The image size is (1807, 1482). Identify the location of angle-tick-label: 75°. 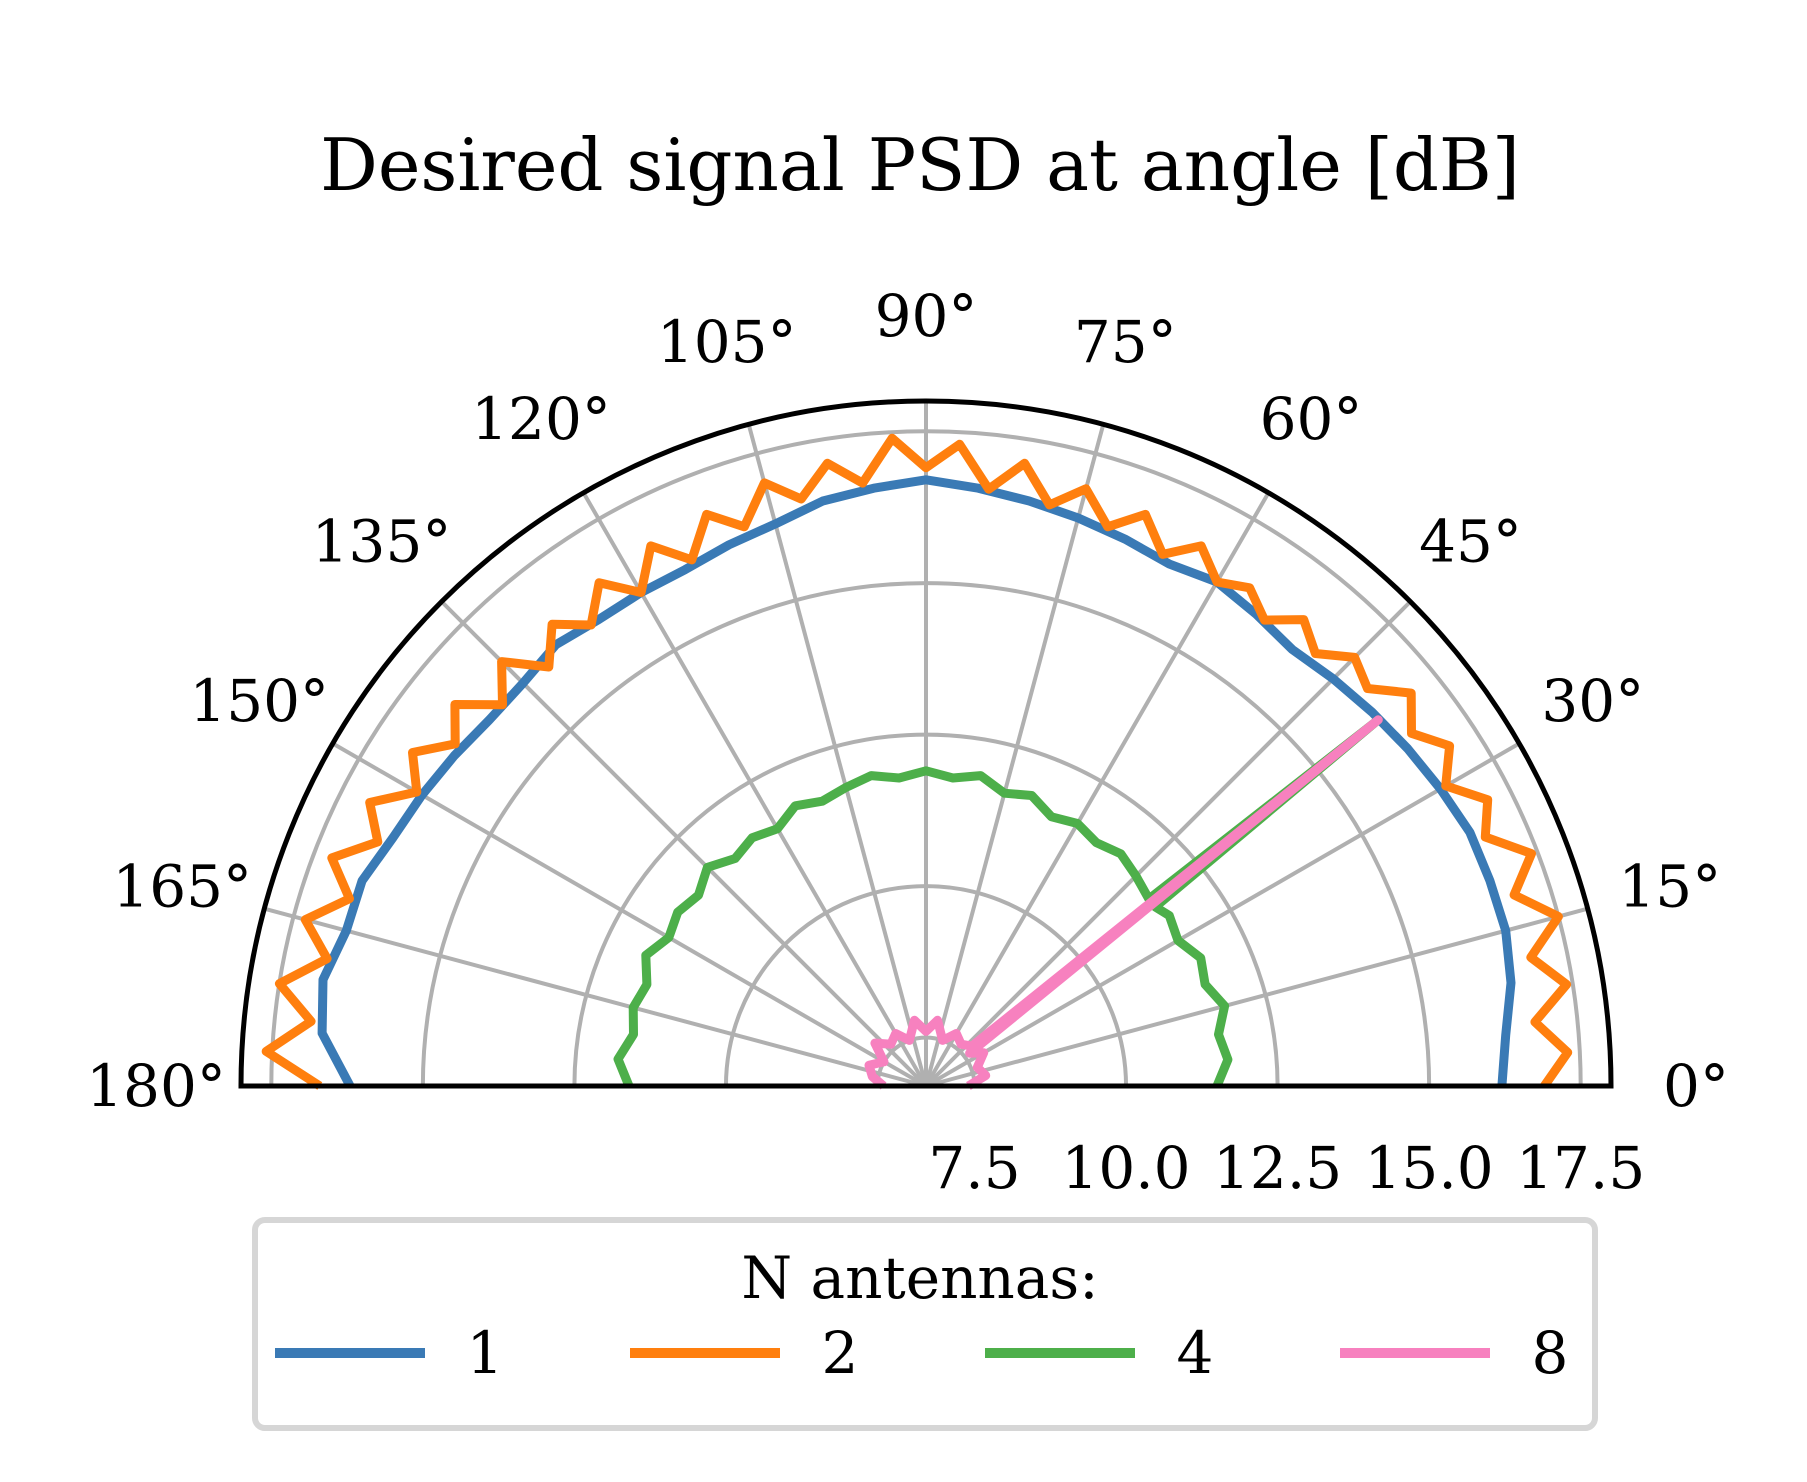
(1125, 342).